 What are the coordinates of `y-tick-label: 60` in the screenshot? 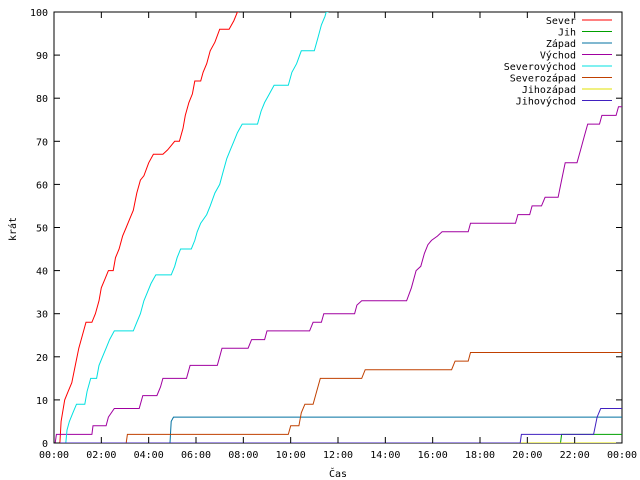 It's located at (42, 185).